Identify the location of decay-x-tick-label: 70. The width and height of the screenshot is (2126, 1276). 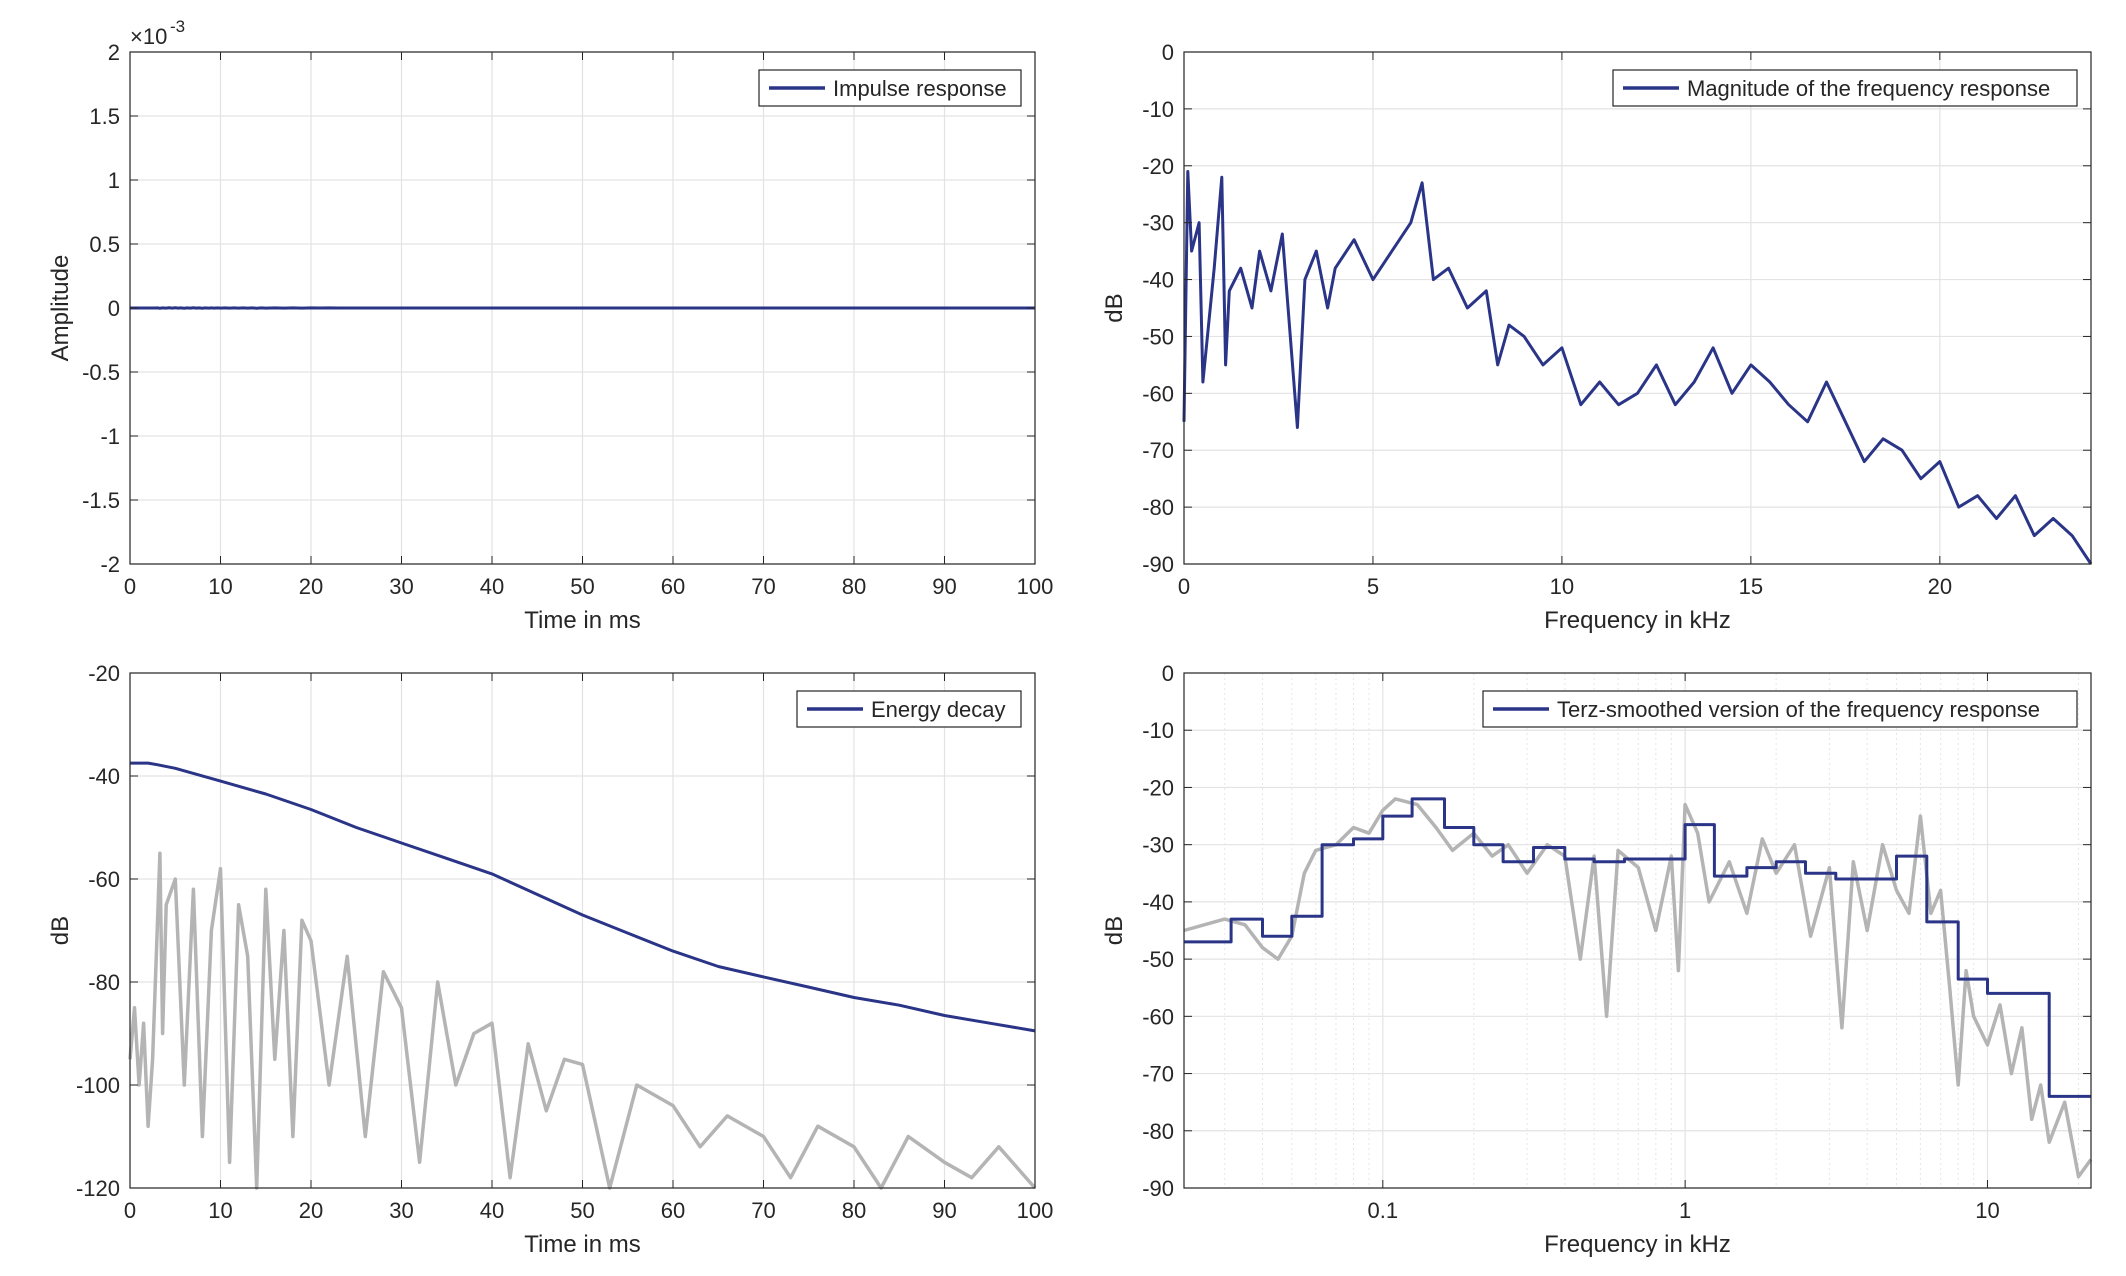
(763, 1210).